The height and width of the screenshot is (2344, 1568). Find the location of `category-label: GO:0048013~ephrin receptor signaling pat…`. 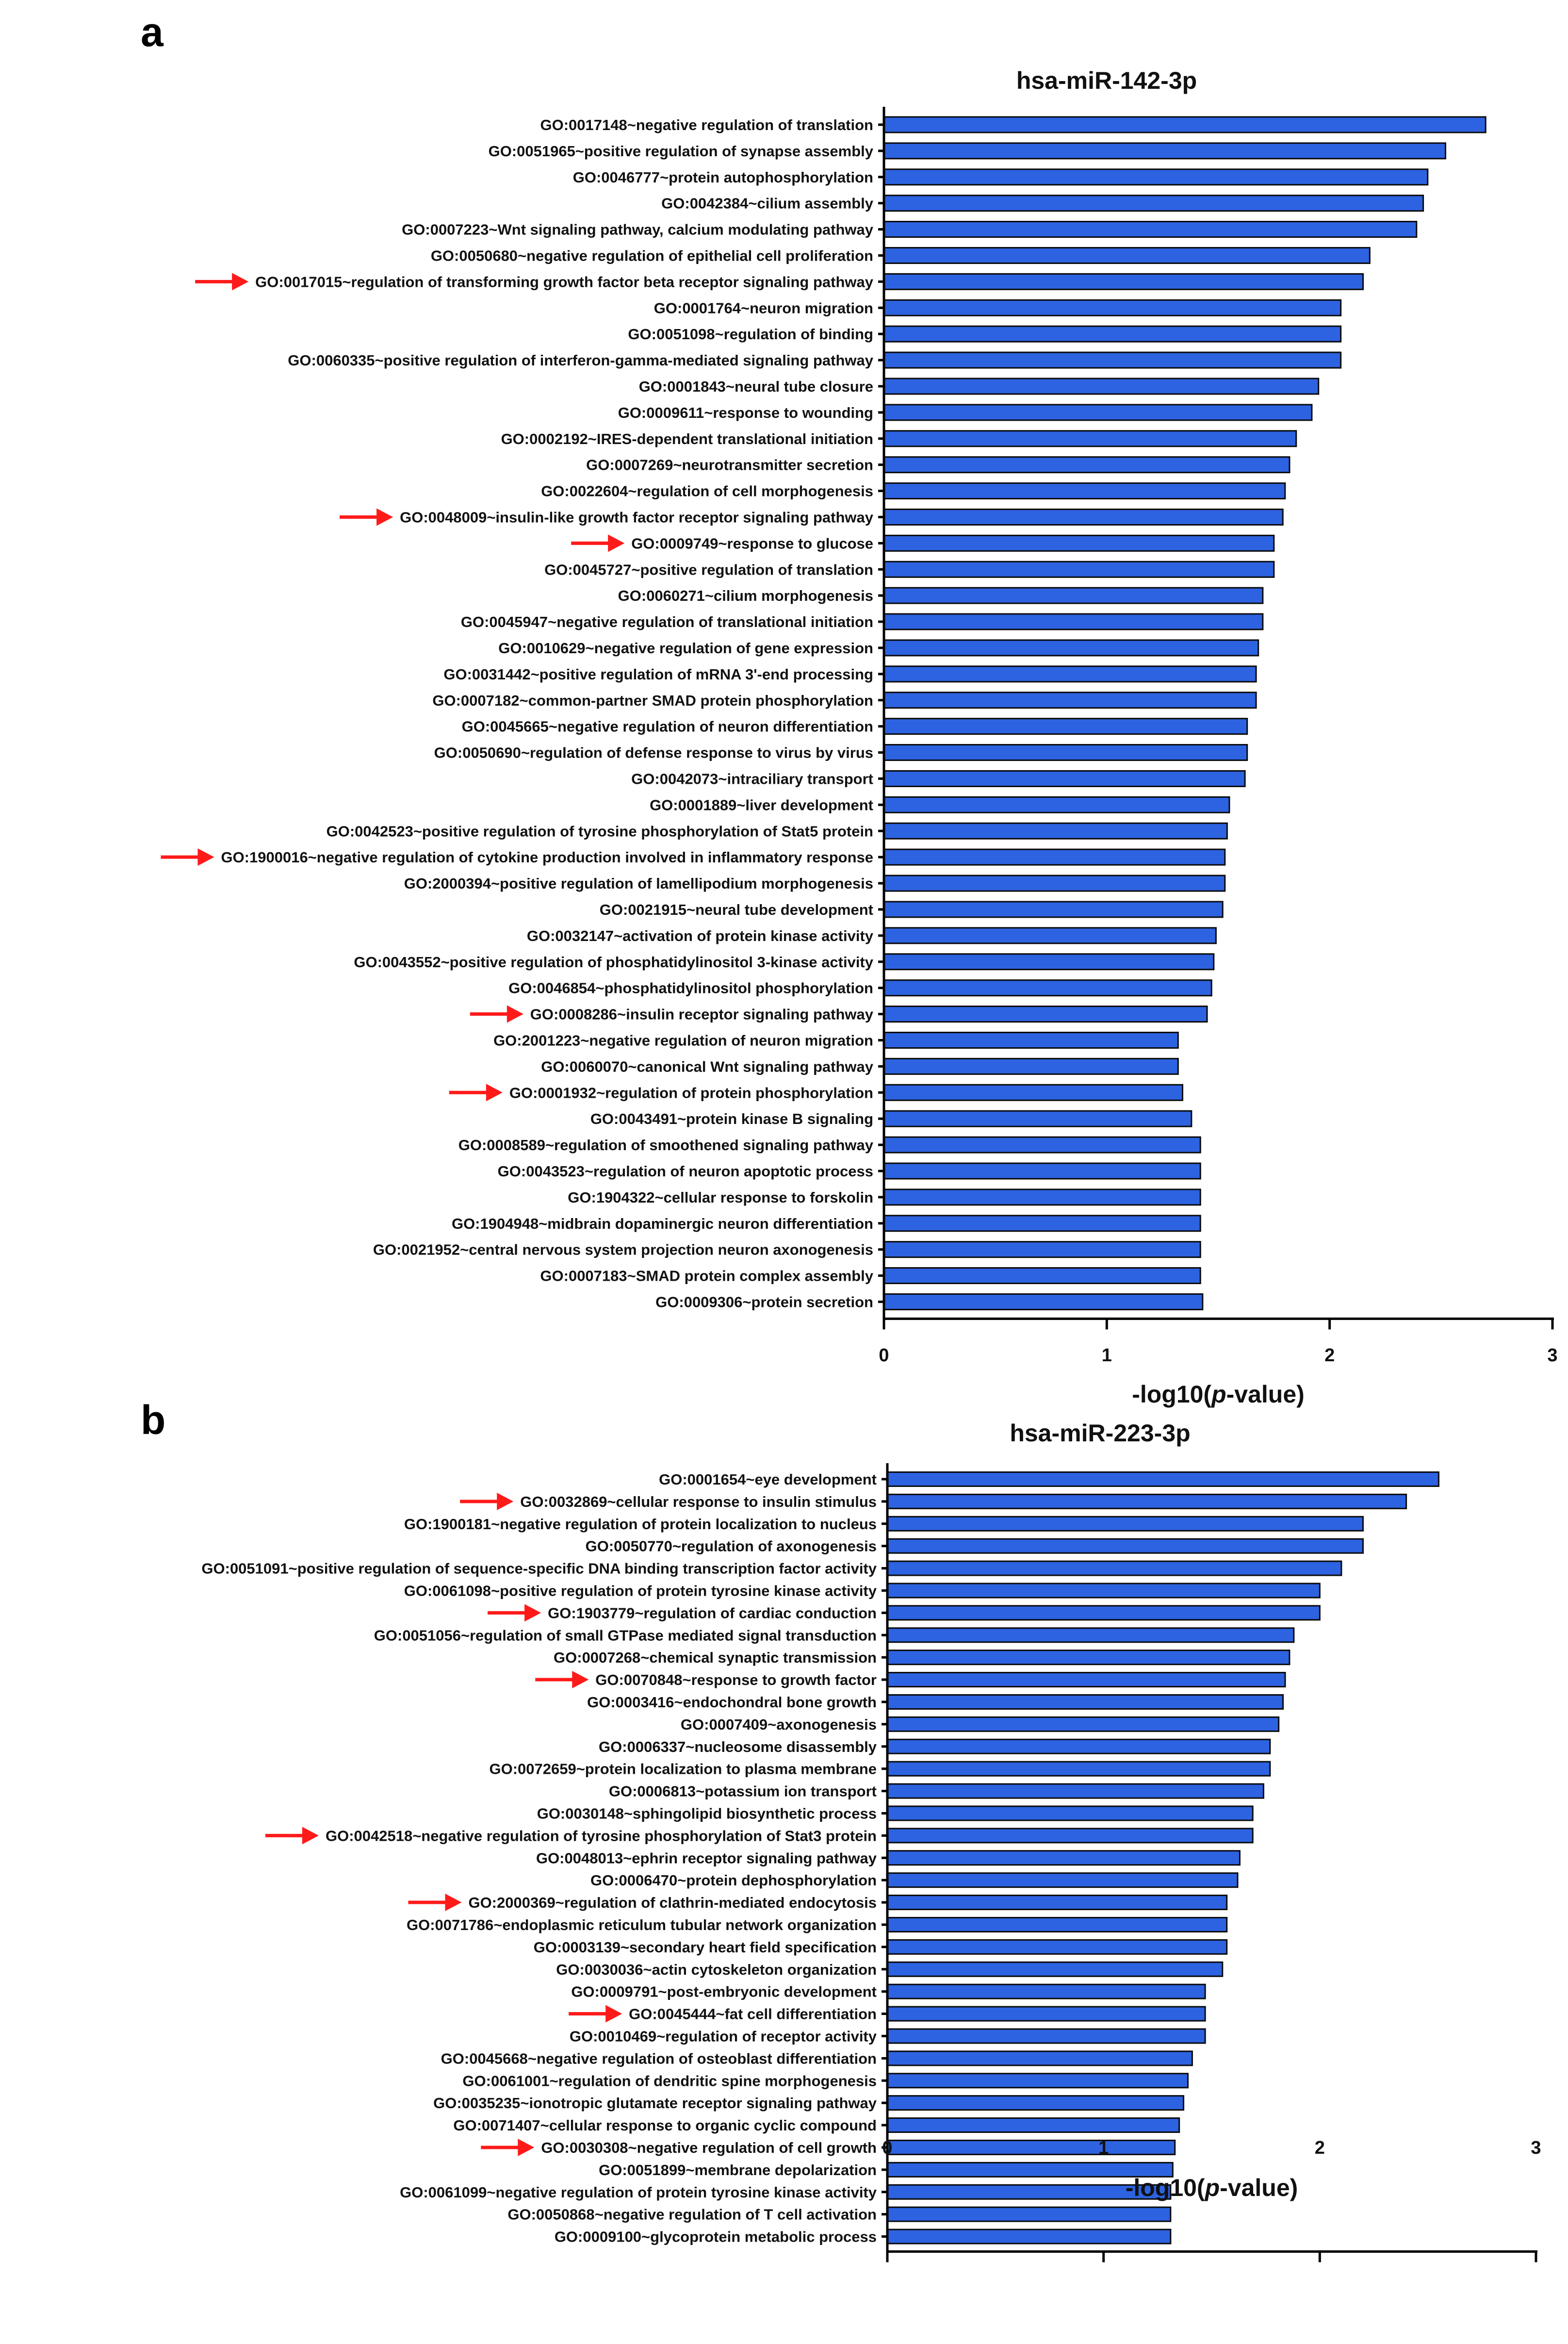

category-label: GO:0048013~ephrin receptor signaling pat… is located at coordinates (706, 1857).